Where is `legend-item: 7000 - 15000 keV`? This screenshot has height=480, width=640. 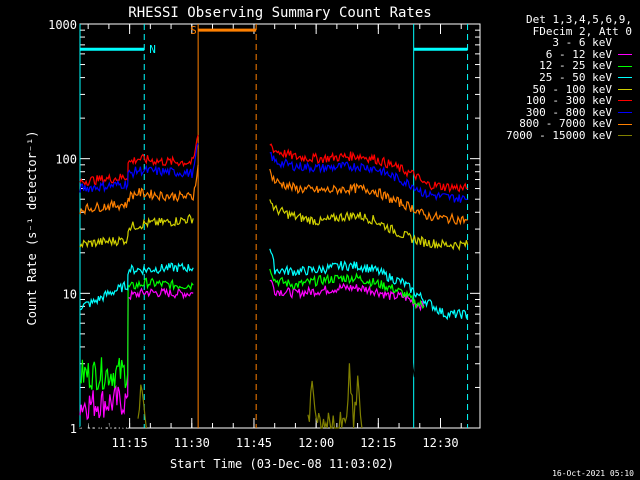
legend-item: 7000 - 15000 keV is located at coordinates (557, 136).